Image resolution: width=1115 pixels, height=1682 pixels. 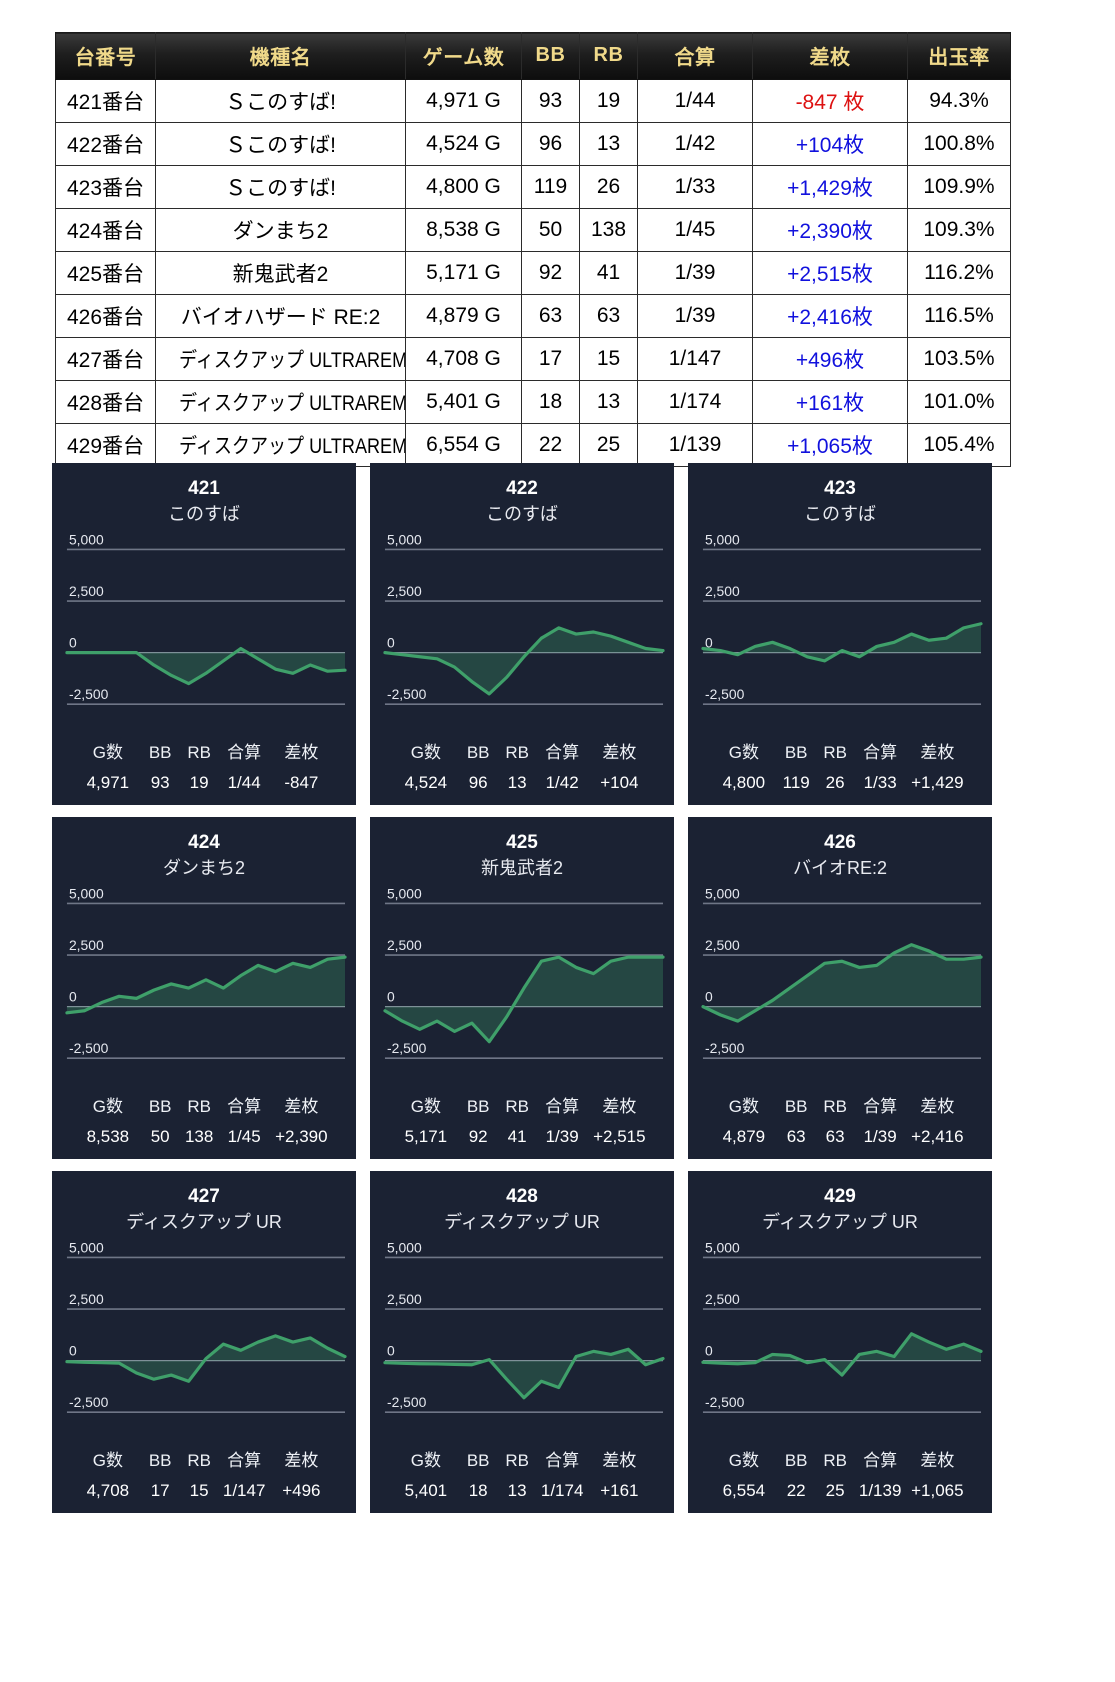 What do you see at coordinates (840, 1491) in the screenshot?
I see `card-stats-values: 6,554 22 25 1/139 +1,065` at bounding box center [840, 1491].